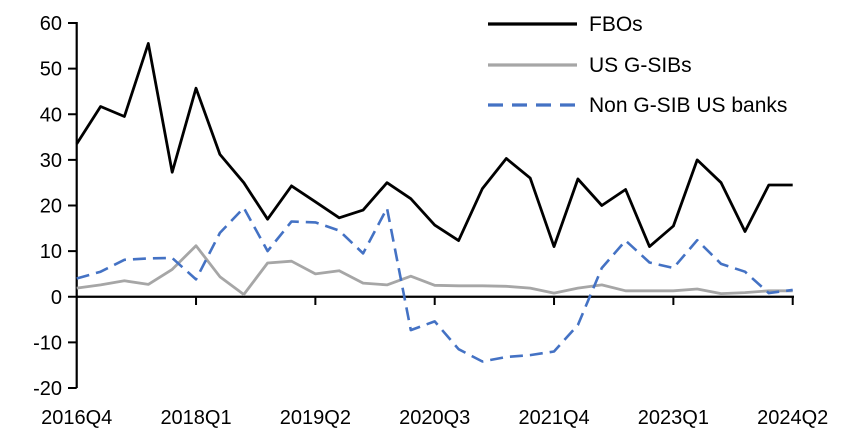 The width and height of the screenshot is (852, 442). Describe the element at coordinates (47, 389) in the screenshot. I see `y-tick-label: -20` at that location.